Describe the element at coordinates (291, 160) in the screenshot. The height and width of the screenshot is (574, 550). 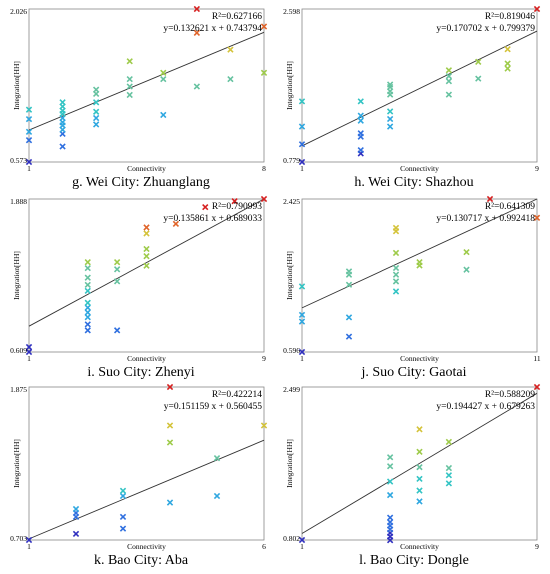
I see `y-min-tick-label: 0.779` at that location.